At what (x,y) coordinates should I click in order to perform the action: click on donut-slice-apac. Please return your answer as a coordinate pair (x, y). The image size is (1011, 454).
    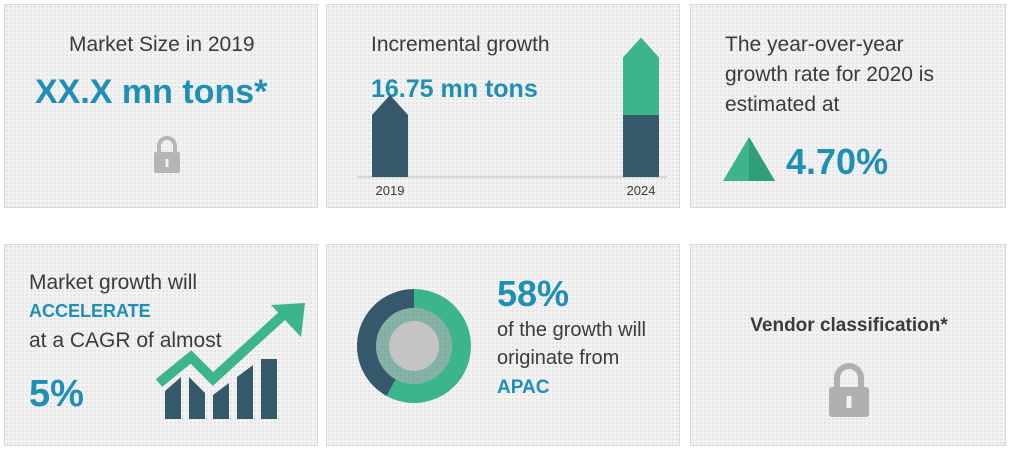
    Looking at the image, I should click on (428, 346).